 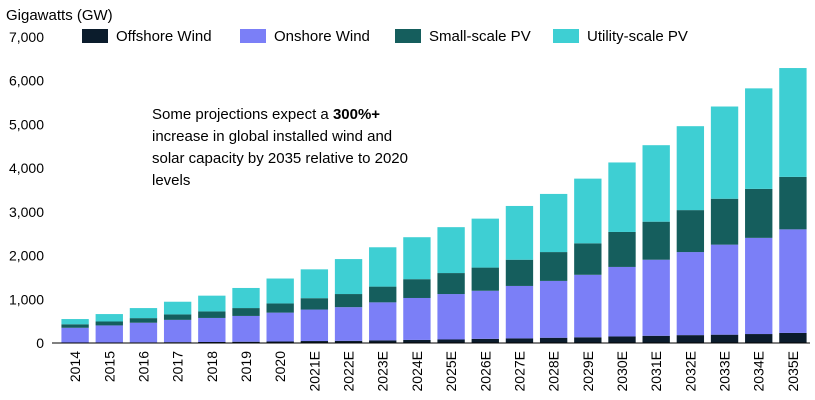 I want to click on x-tick-label: 2026E, so click(x=485, y=371).